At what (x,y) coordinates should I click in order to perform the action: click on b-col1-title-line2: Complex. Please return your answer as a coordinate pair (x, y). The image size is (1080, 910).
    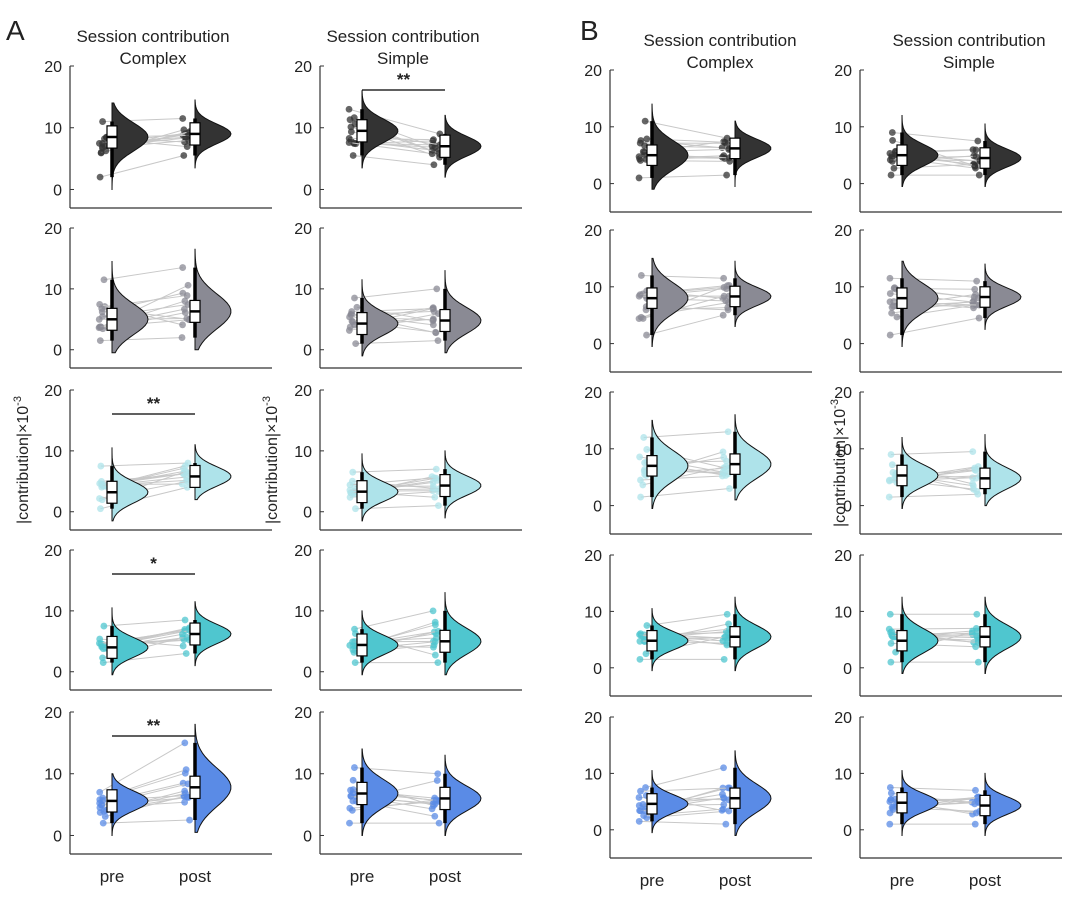
    Looking at the image, I should click on (720, 62).